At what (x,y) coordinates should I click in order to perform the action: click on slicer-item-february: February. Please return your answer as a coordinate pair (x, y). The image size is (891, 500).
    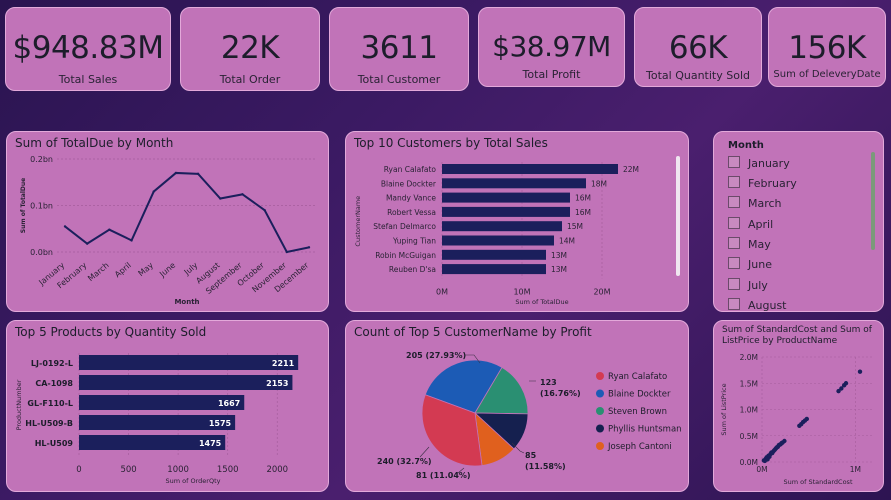
    Looking at the image, I should click on (762, 186).